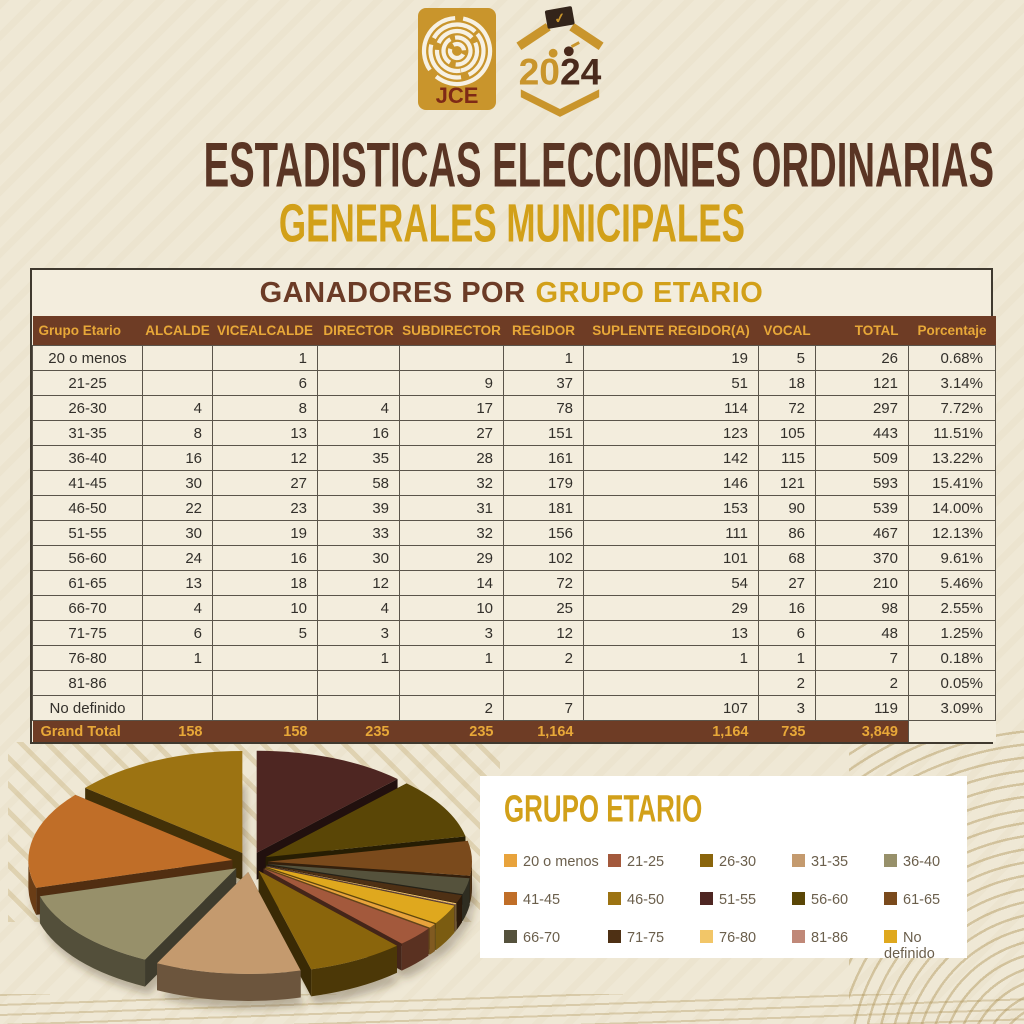 Image resolution: width=1024 pixels, height=1024 pixels. Describe the element at coordinates (392, 292) in the screenshot. I see `table-title-prefix: GANADORES POR` at that location.